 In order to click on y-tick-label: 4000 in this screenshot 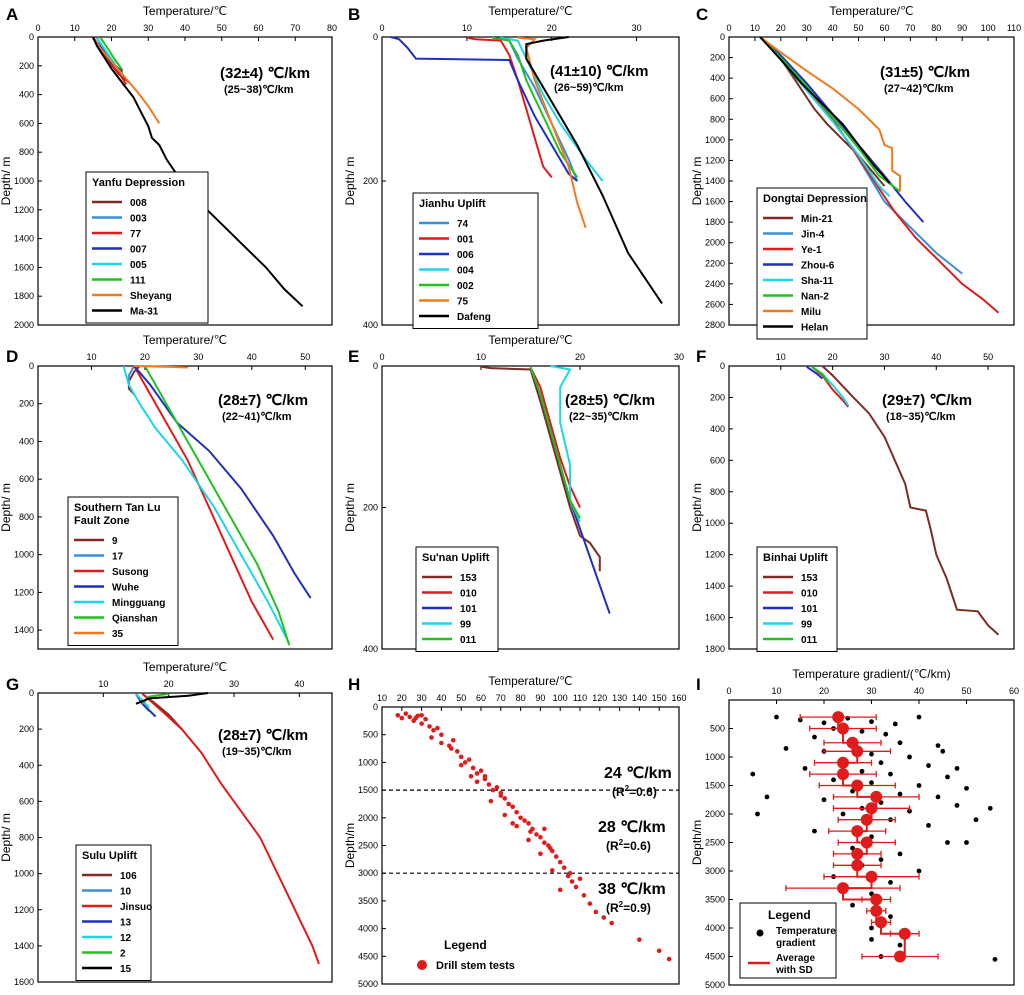, I will do `click(368, 929)`.